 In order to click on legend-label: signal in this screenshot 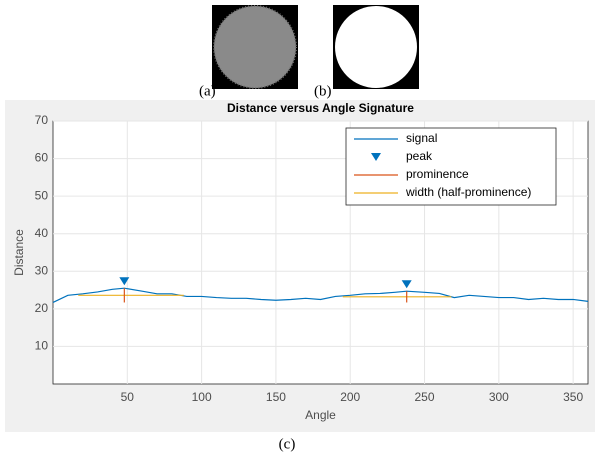, I will do `click(421, 138)`.